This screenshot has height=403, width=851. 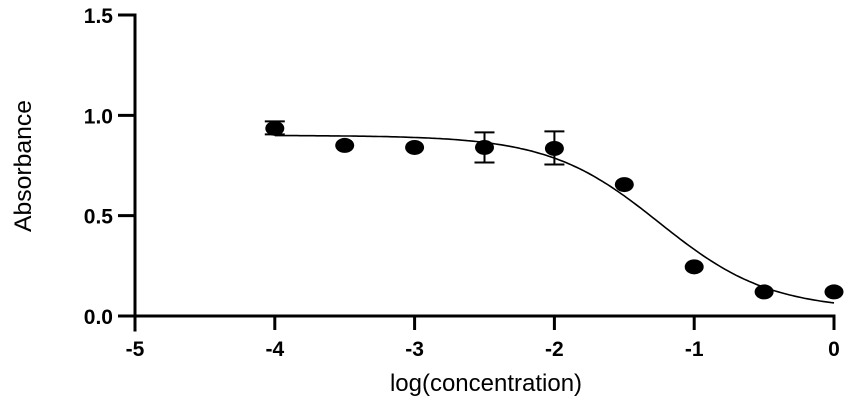 I want to click on x-tick-label: -3, so click(x=414, y=349).